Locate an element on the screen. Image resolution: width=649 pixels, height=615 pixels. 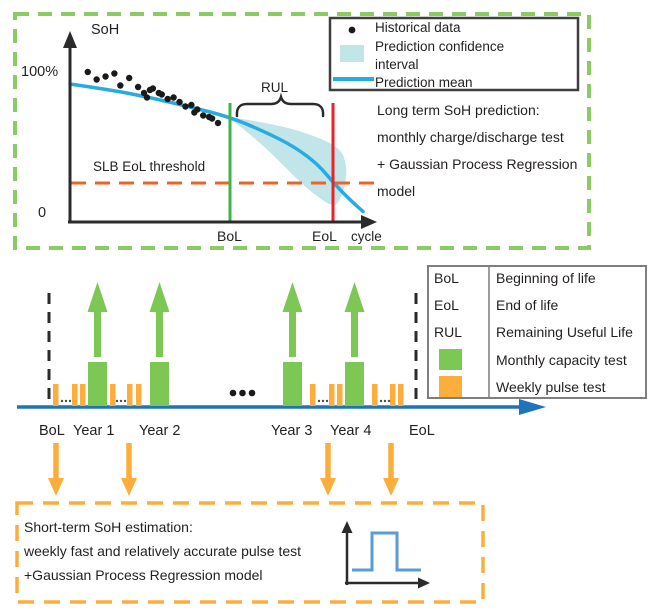
timeline-label-bol: BoL is located at coordinates (52, 431).